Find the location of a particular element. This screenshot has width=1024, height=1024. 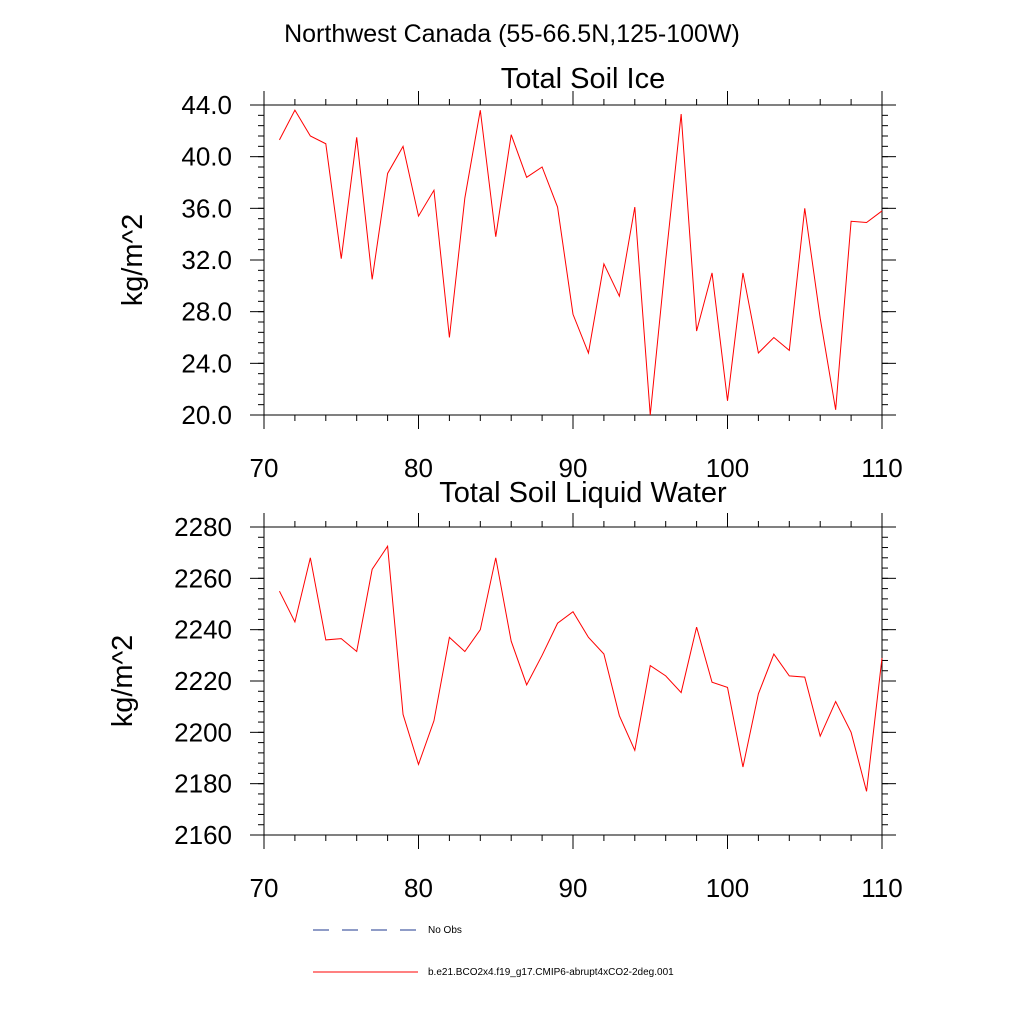

y-tick-label: 20.0 is located at coordinates (206, 415).